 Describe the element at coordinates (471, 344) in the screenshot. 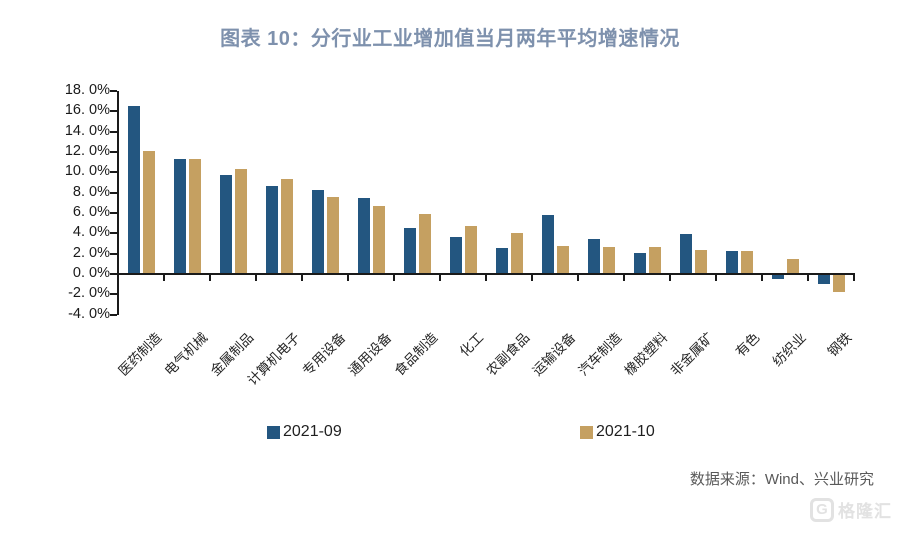

I see `x-axis-category-label: 化工` at that location.